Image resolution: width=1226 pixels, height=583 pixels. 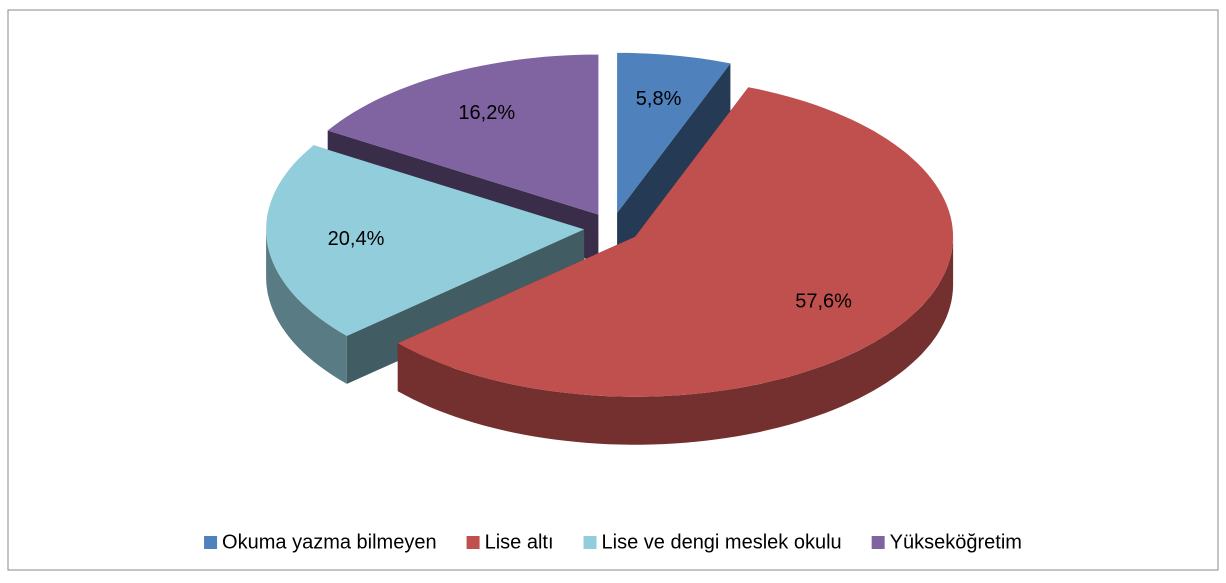 I want to click on legend-label: Lise altı, so click(x=519, y=542).